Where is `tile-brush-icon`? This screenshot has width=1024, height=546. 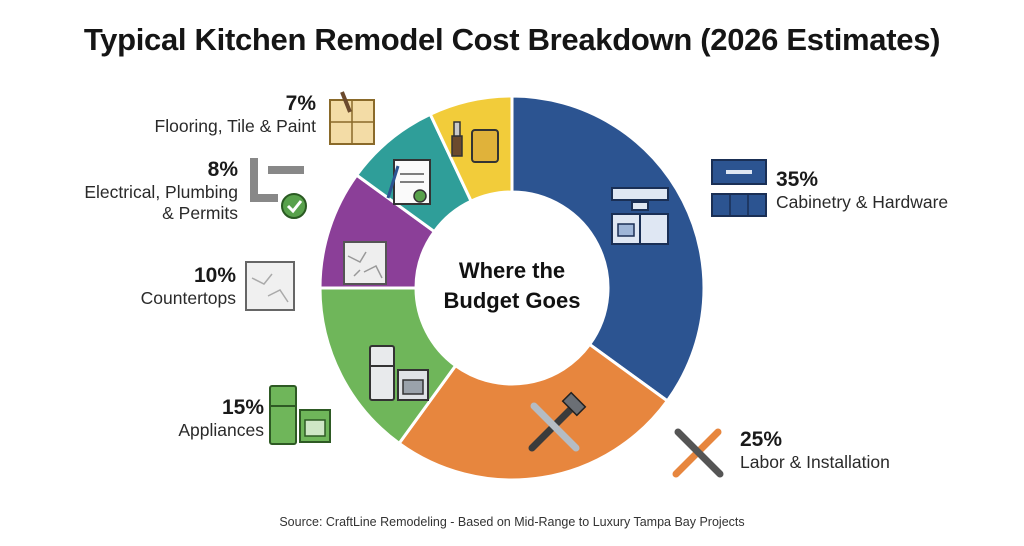
tile-brush-icon is located at coordinates (352, 118).